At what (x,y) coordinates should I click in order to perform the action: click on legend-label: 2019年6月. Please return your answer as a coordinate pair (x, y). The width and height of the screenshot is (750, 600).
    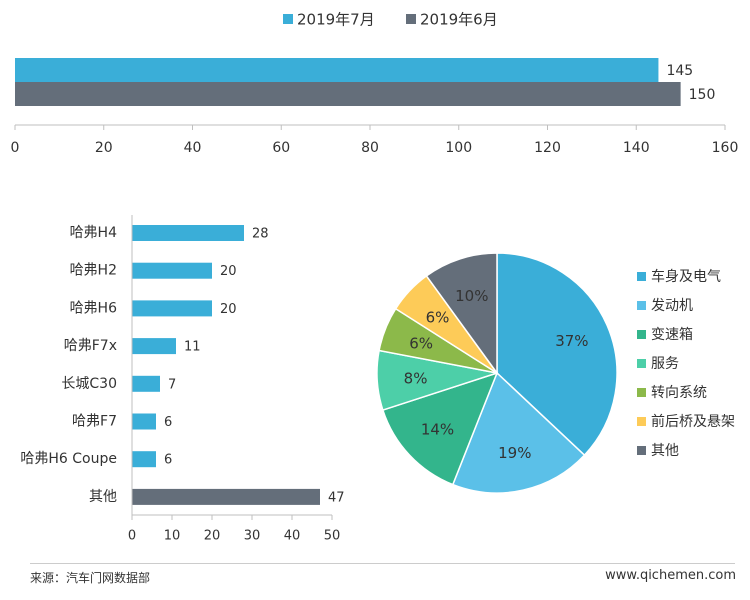
    Looking at the image, I should click on (459, 20).